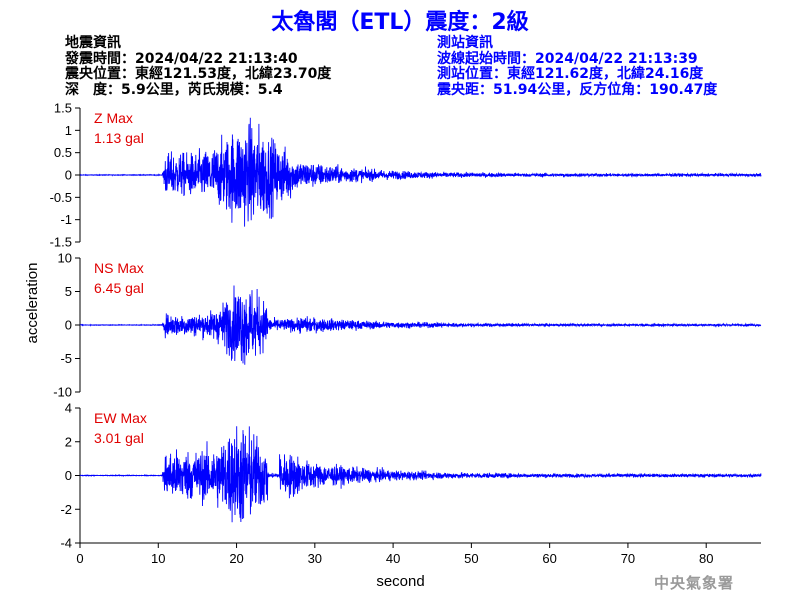 The image size is (800, 600). Describe the element at coordinates (63, 152) in the screenshot. I see `y-tick-label-z: 0.5` at that location.